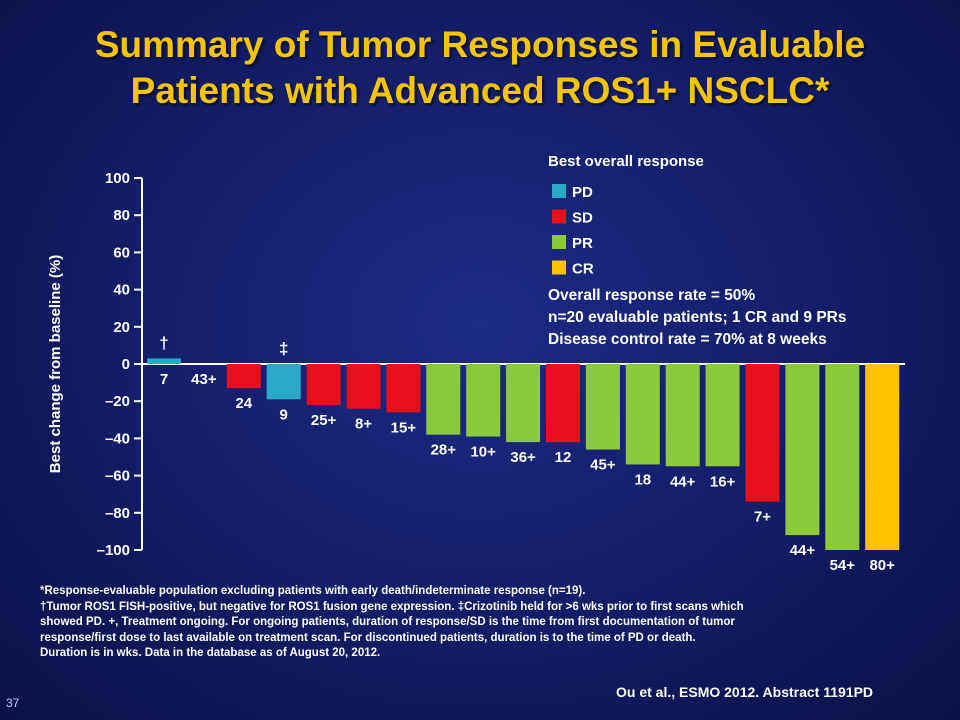 This screenshot has height=720, width=960. What do you see at coordinates (523, 457) in the screenshot?
I see `bar-label: 36+` at bounding box center [523, 457].